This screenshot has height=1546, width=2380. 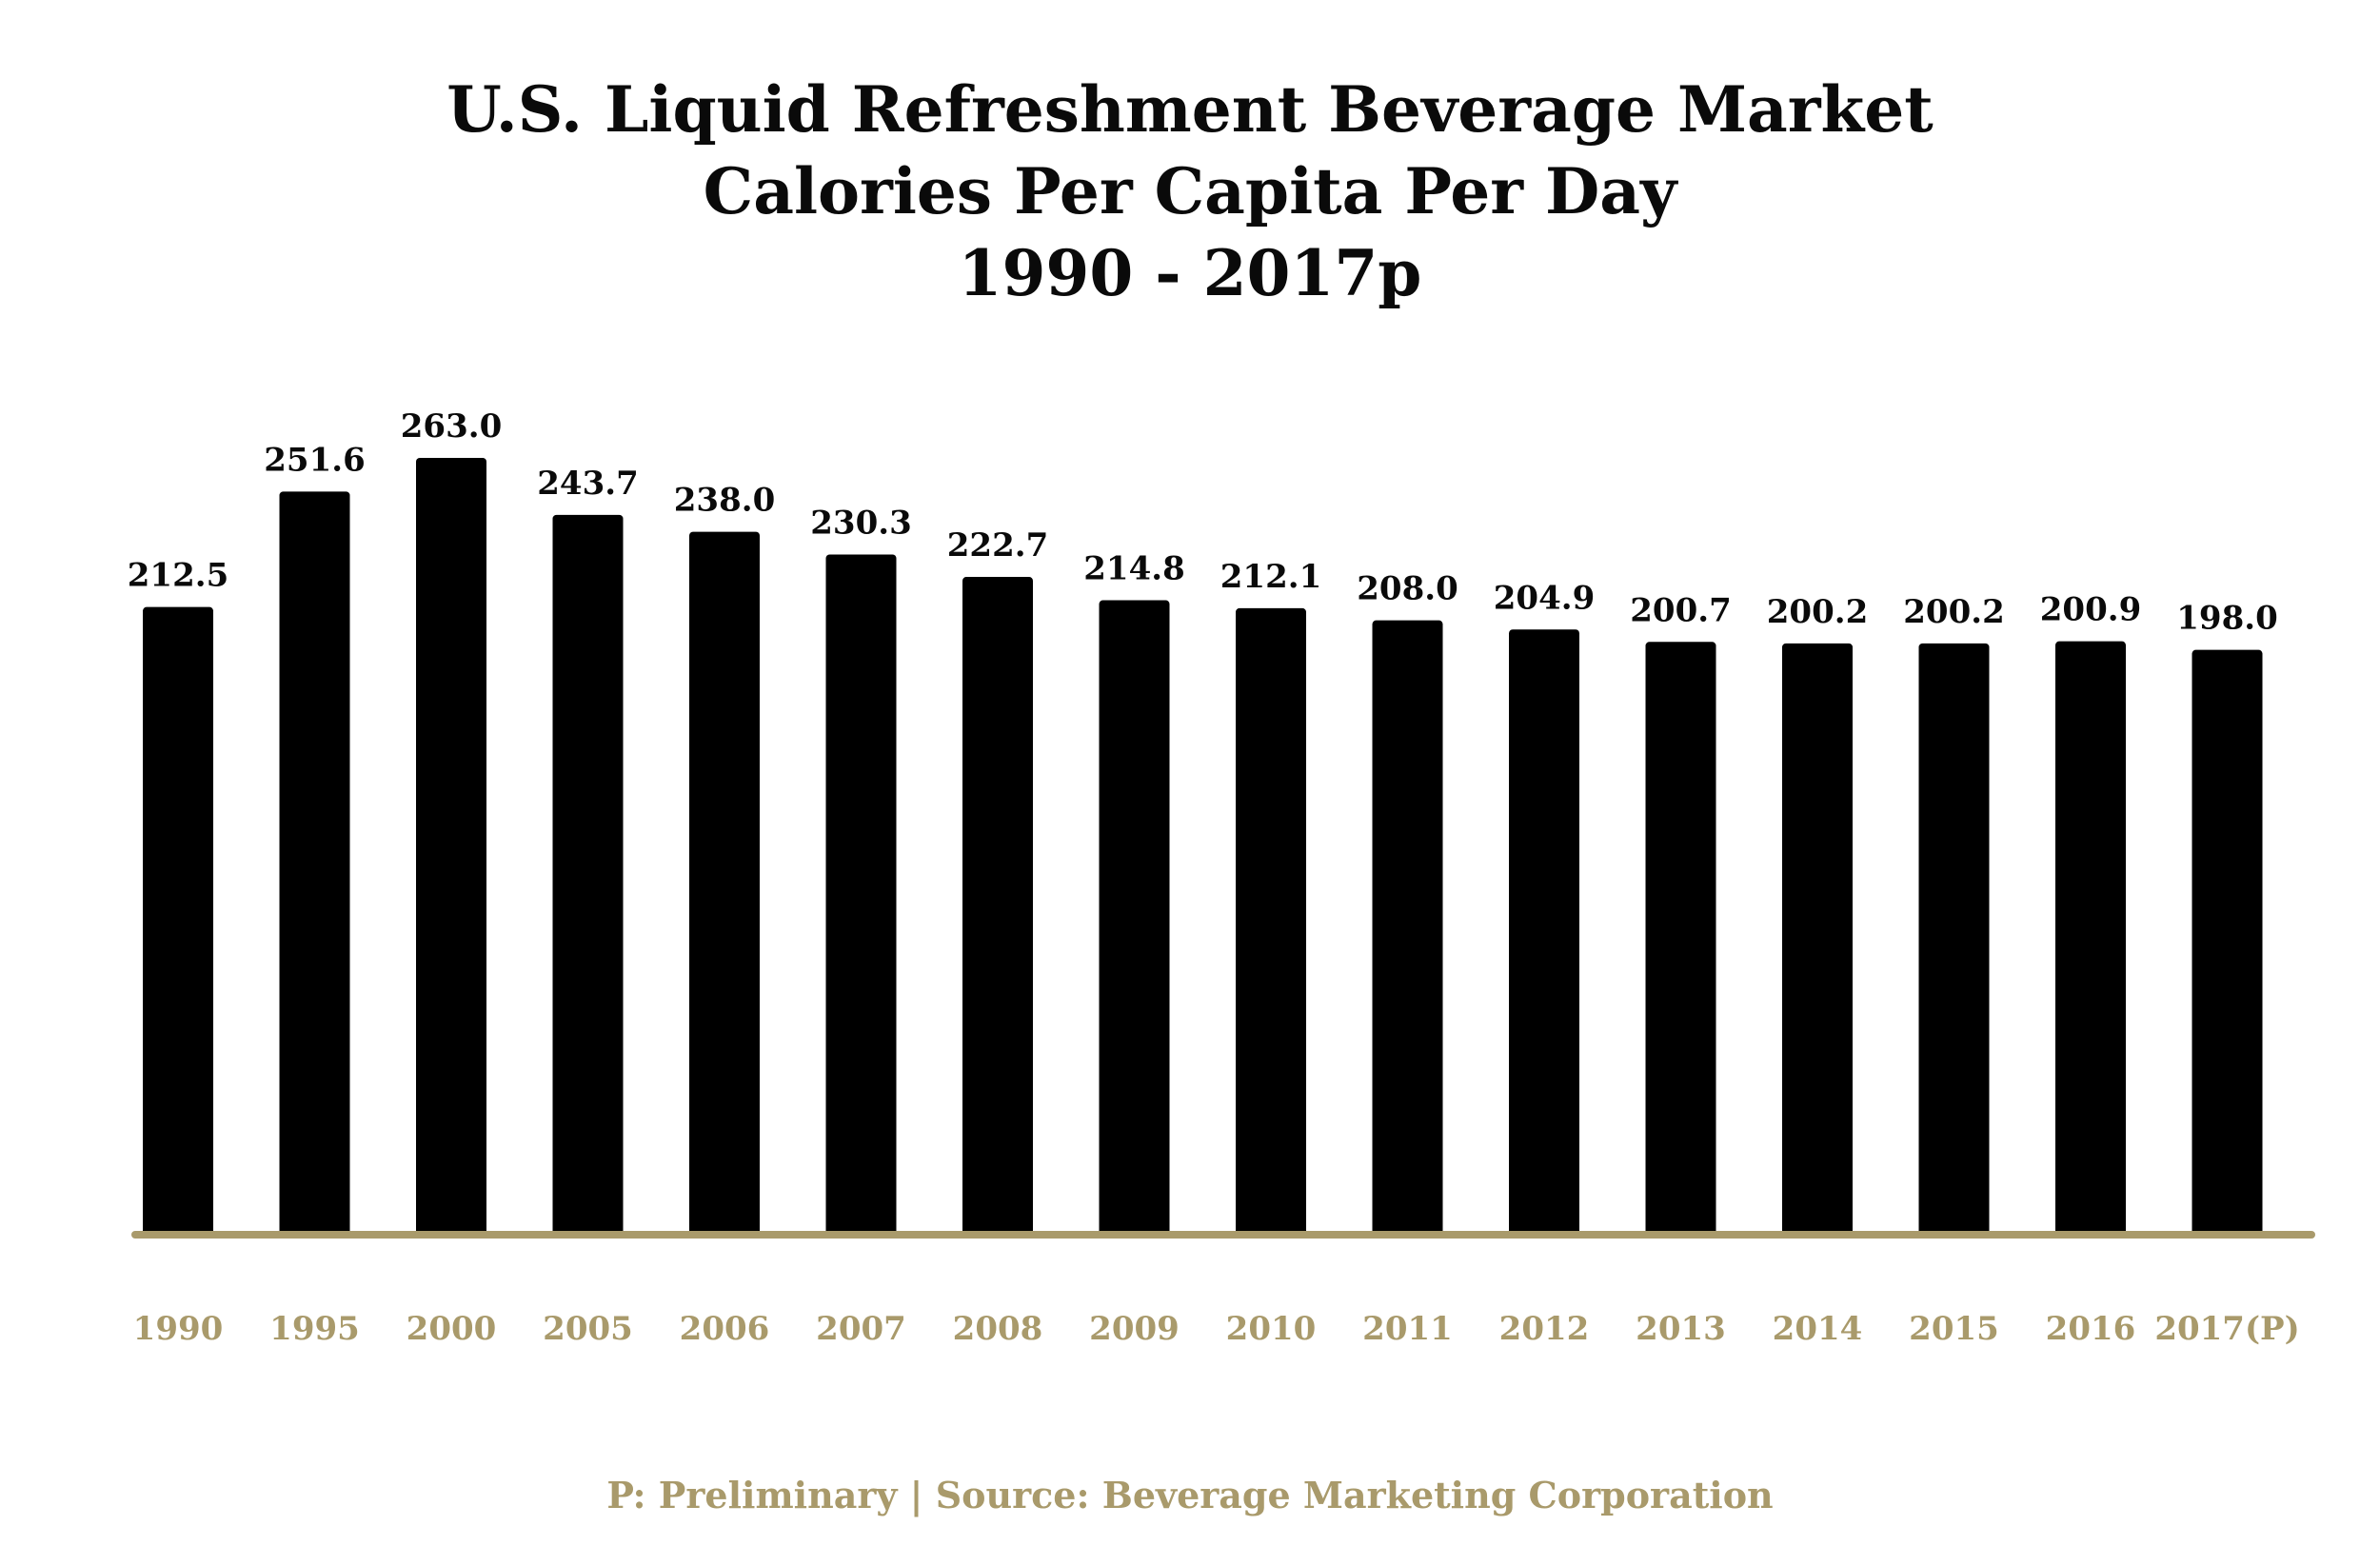 What do you see at coordinates (587, 484) in the screenshot?
I see `value-label-2005: 243.7` at bounding box center [587, 484].